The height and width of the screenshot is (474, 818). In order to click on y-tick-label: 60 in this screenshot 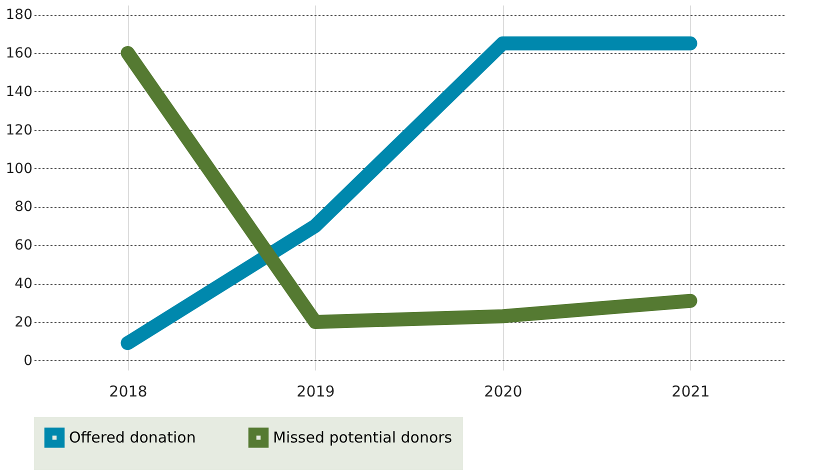, I will do `click(23, 246)`.